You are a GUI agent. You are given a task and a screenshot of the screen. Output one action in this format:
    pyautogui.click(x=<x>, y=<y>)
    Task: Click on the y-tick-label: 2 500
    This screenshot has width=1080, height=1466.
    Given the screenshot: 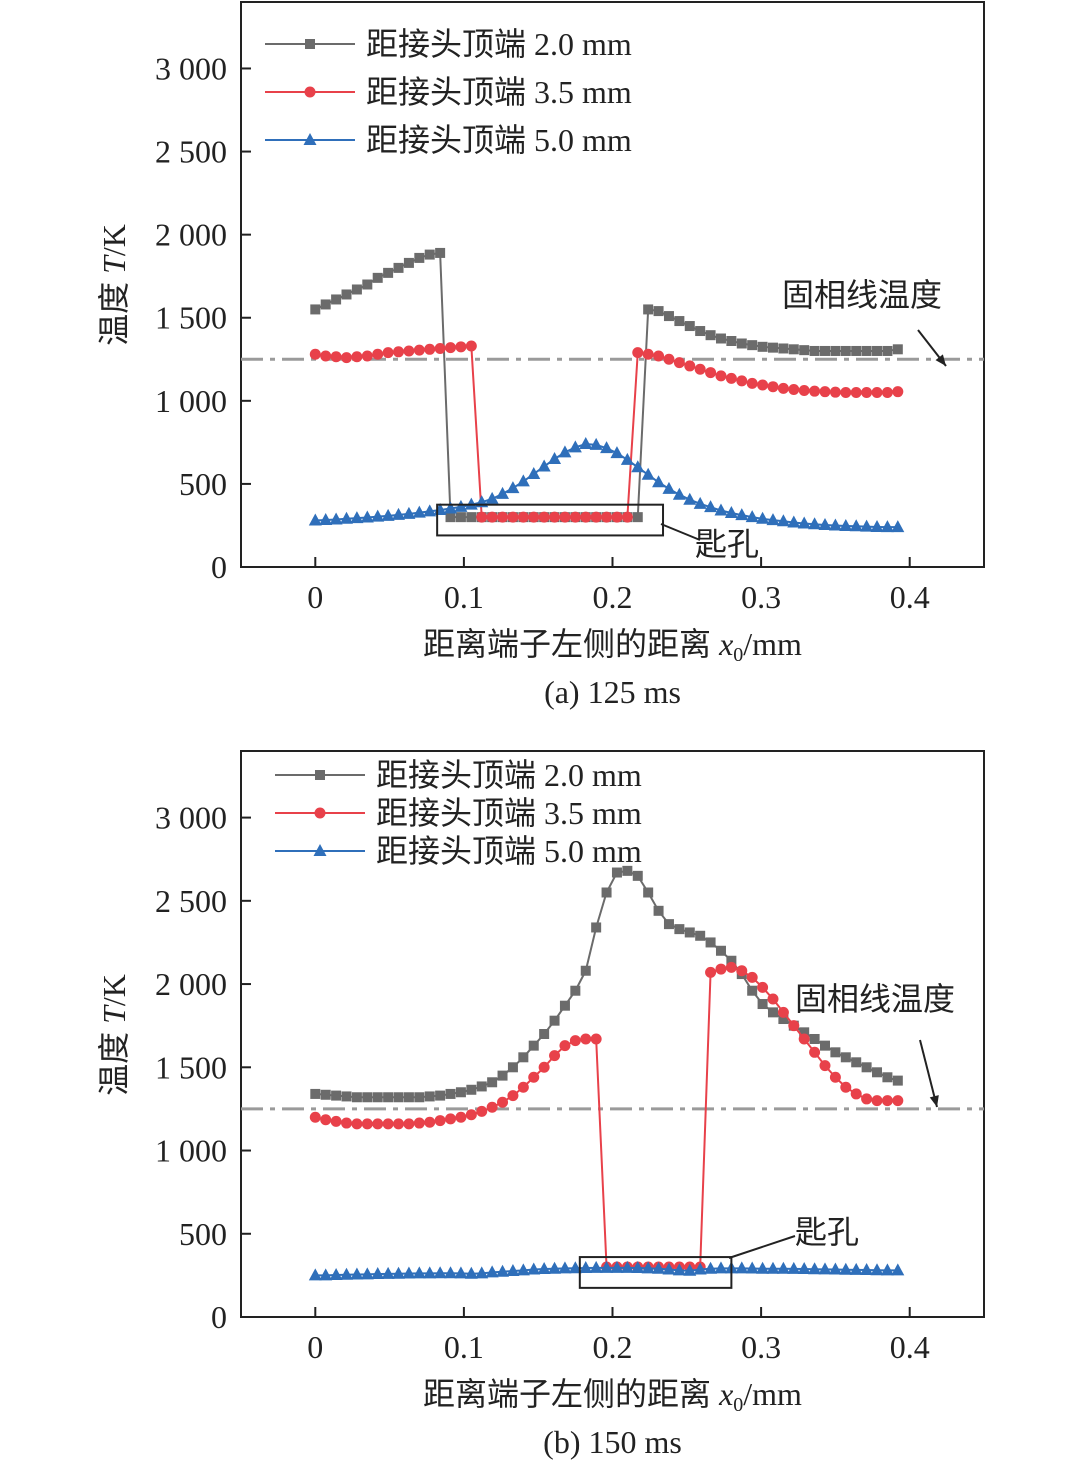 What is the action you would take?
    pyautogui.click(x=191, y=901)
    